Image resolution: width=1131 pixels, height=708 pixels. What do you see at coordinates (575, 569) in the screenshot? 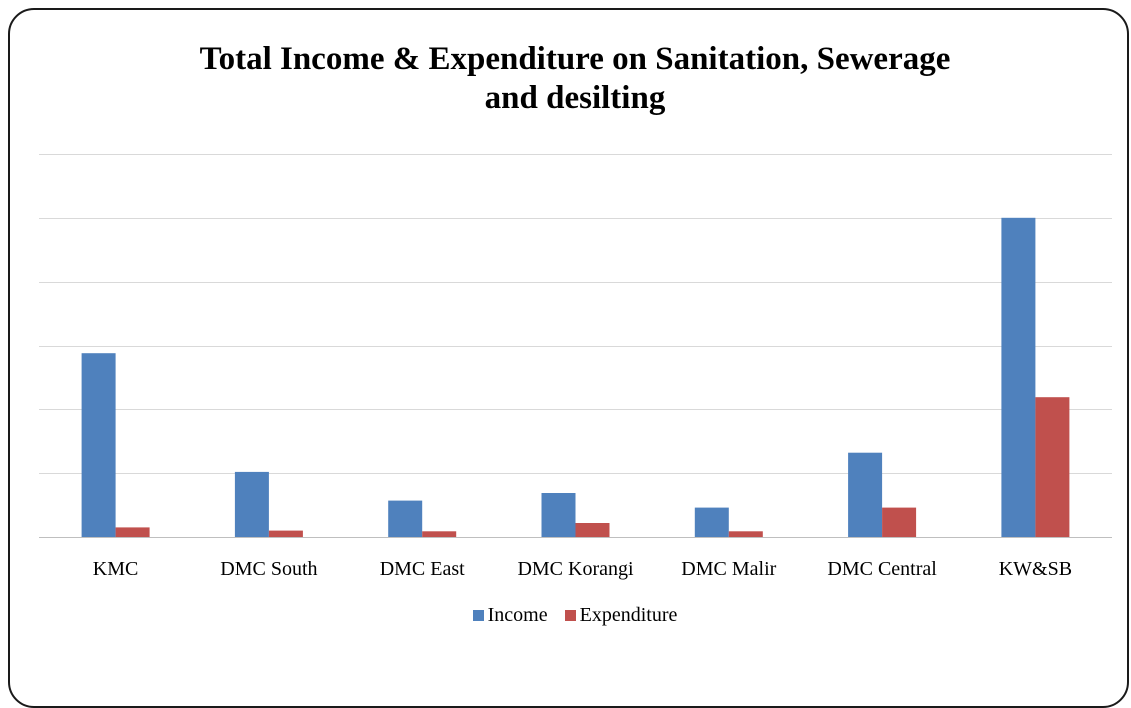
I see `category-label: DMC Korangi` at bounding box center [575, 569].